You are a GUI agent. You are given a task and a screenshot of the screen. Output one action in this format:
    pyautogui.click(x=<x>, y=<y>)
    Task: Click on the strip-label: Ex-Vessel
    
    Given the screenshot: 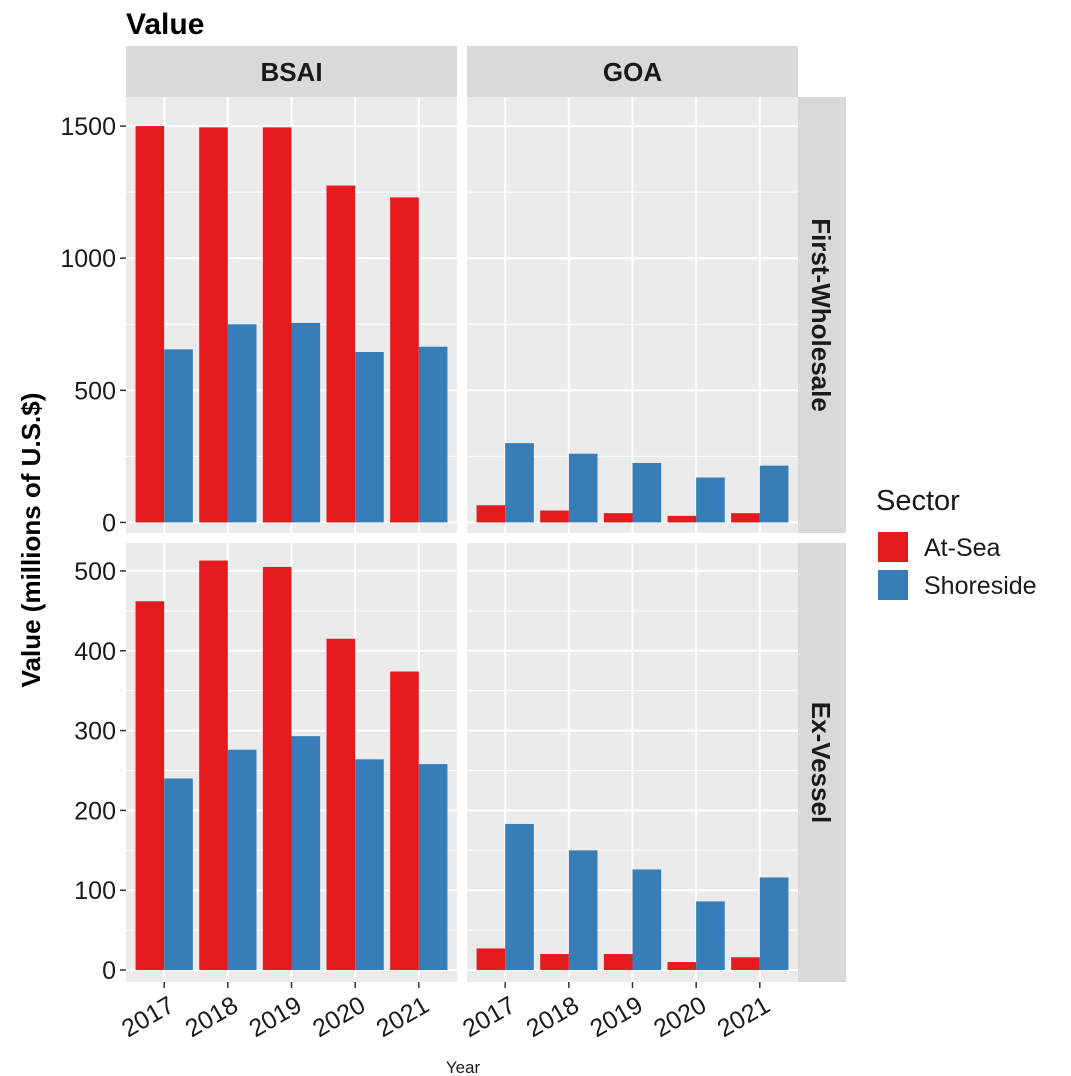 What is the action you would take?
    pyautogui.click(x=821, y=762)
    